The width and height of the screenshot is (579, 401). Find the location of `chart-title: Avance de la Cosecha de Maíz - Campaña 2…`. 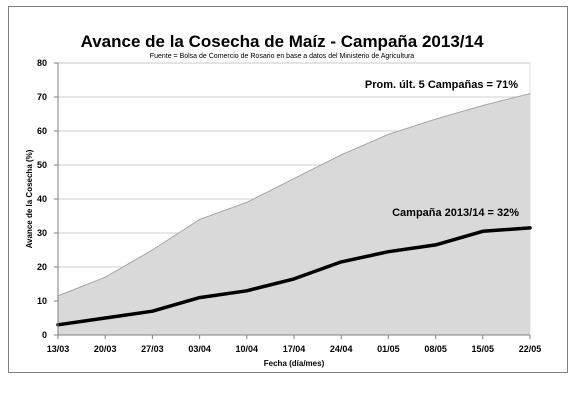

chart-title: Avance de la Cosecha de Maíz - Campaña 2… is located at coordinates (282, 41).